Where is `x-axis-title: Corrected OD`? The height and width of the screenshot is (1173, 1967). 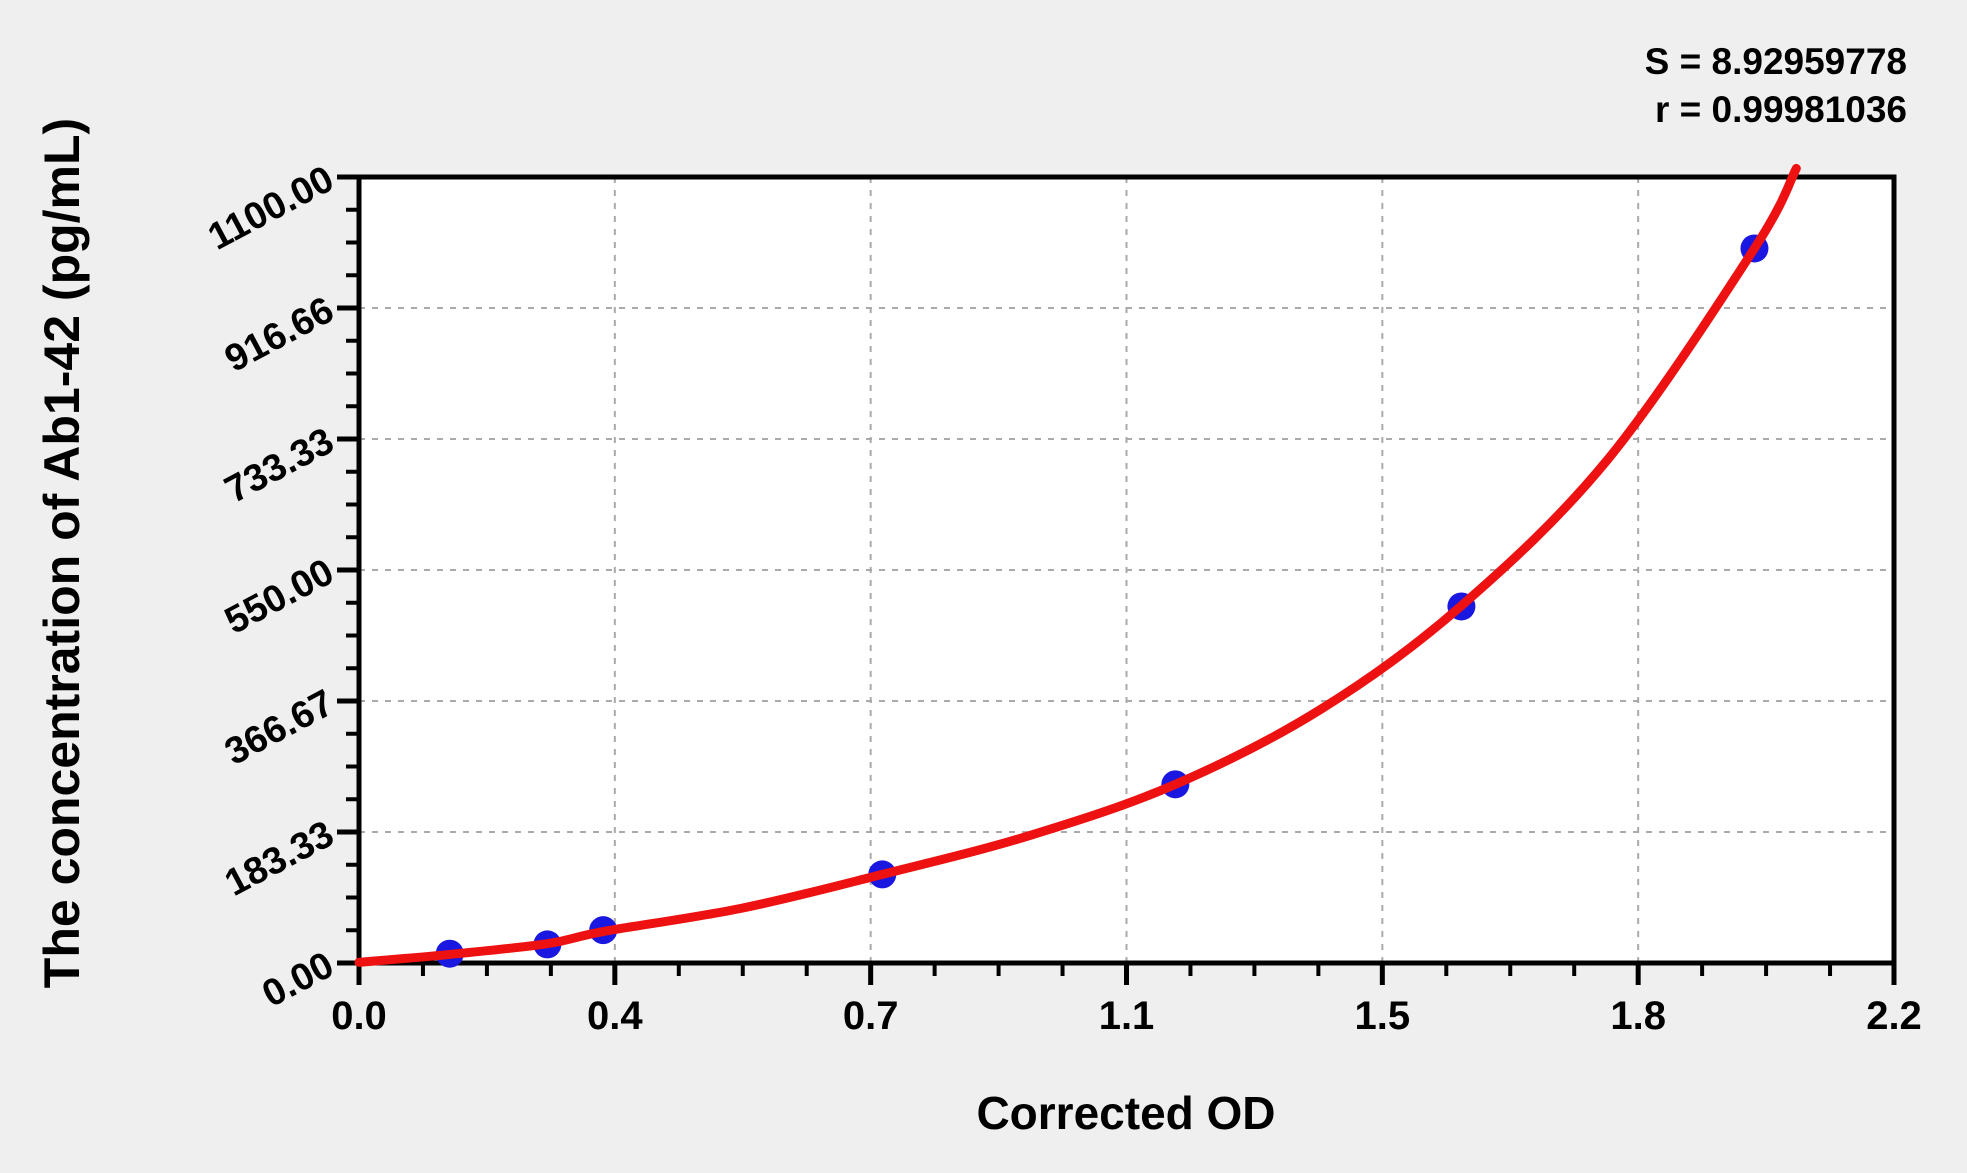 x-axis-title: Corrected OD is located at coordinates (1126, 1113).